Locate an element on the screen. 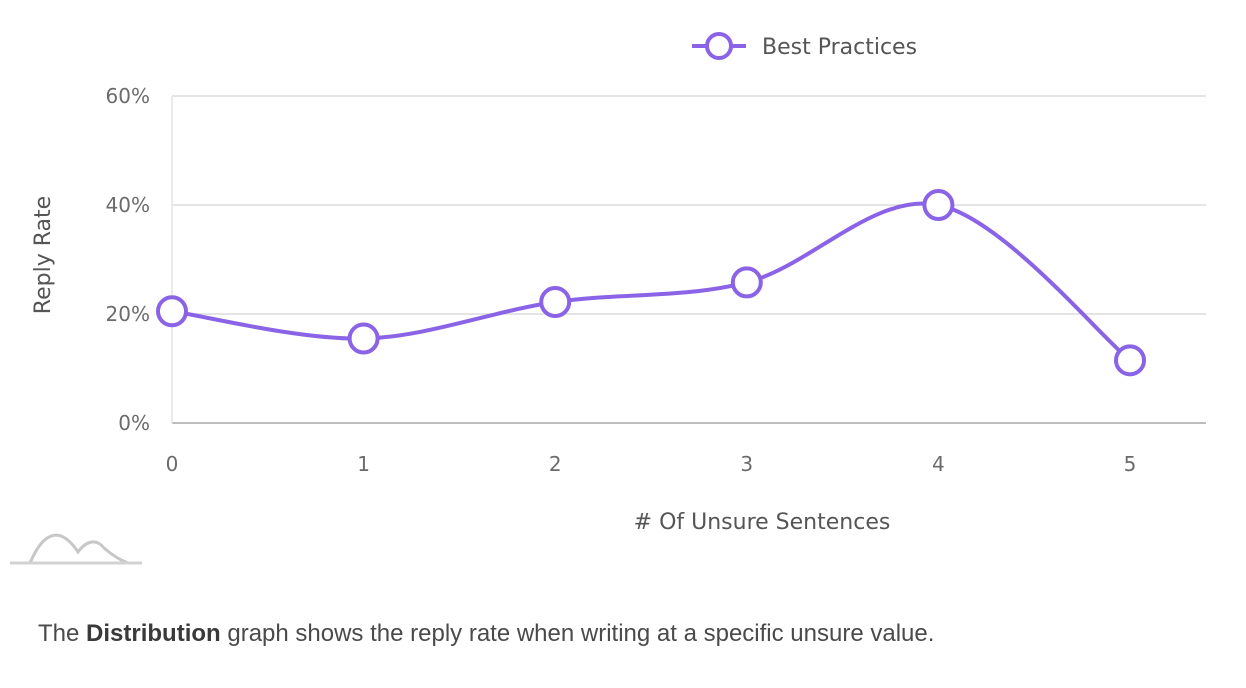  logo-mountain-shape is located at coordinates (78, 549).